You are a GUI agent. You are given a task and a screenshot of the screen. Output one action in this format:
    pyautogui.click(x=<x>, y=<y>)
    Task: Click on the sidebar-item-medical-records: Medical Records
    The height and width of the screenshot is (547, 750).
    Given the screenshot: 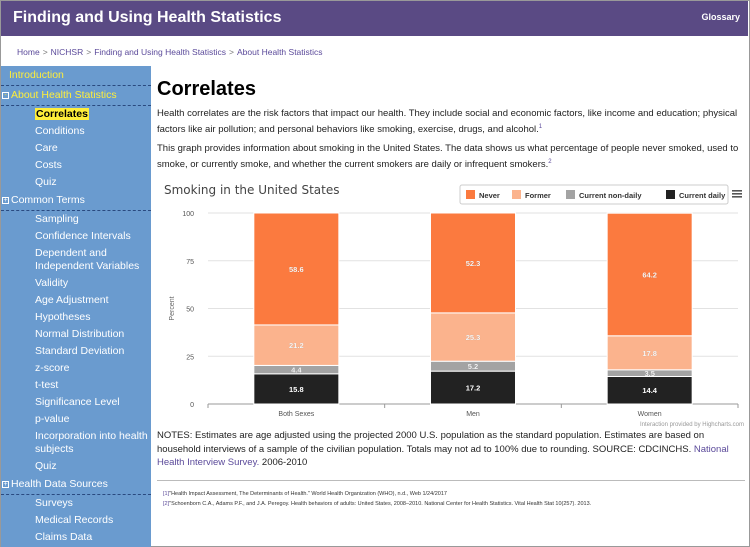 What is the action you would take?
    pyautogui.click(x=76, y=520)
    